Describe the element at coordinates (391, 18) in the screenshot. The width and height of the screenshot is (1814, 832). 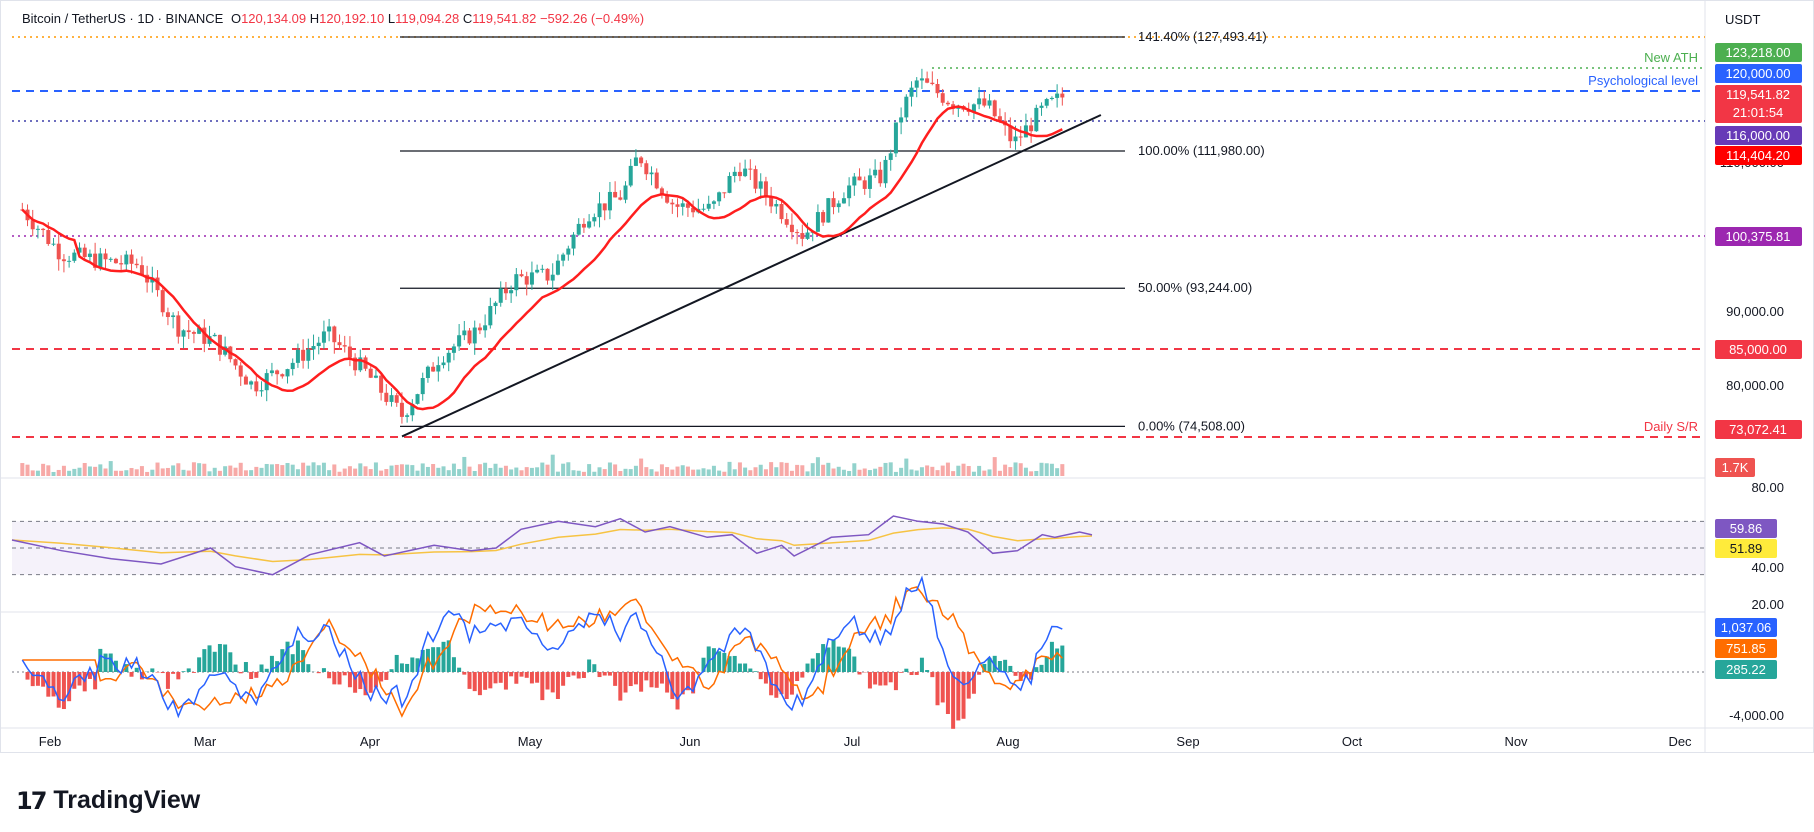
I see `low-label: L` at that location.